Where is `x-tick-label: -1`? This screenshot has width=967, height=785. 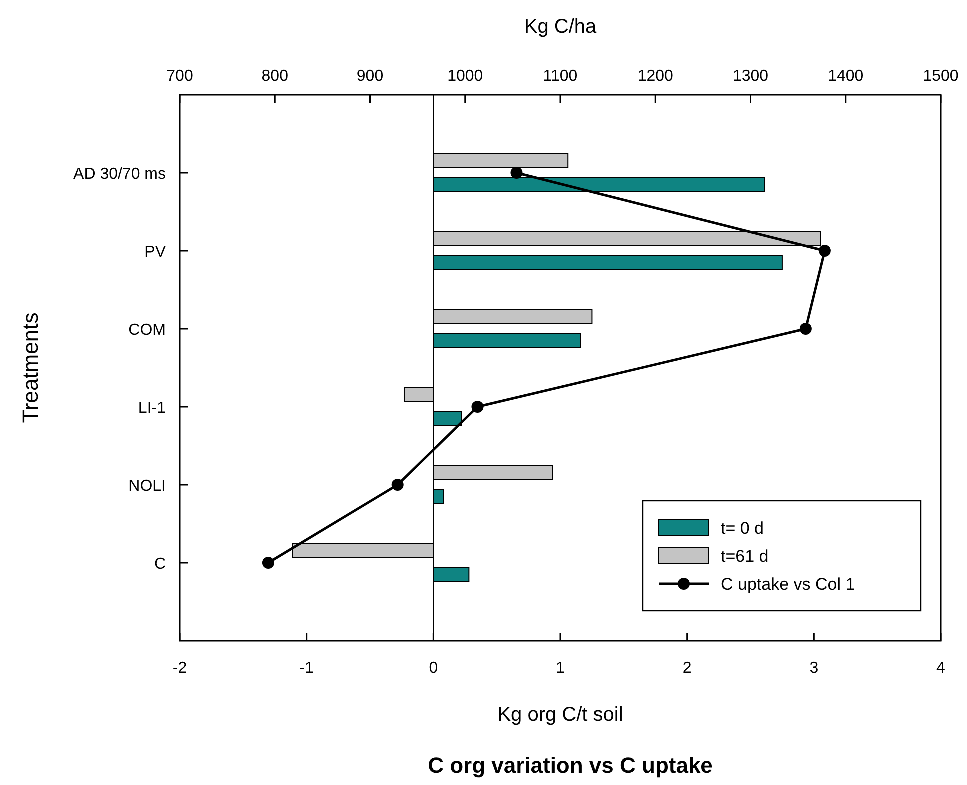 x-tick-label: -1 is located at coordinates (307, 668).